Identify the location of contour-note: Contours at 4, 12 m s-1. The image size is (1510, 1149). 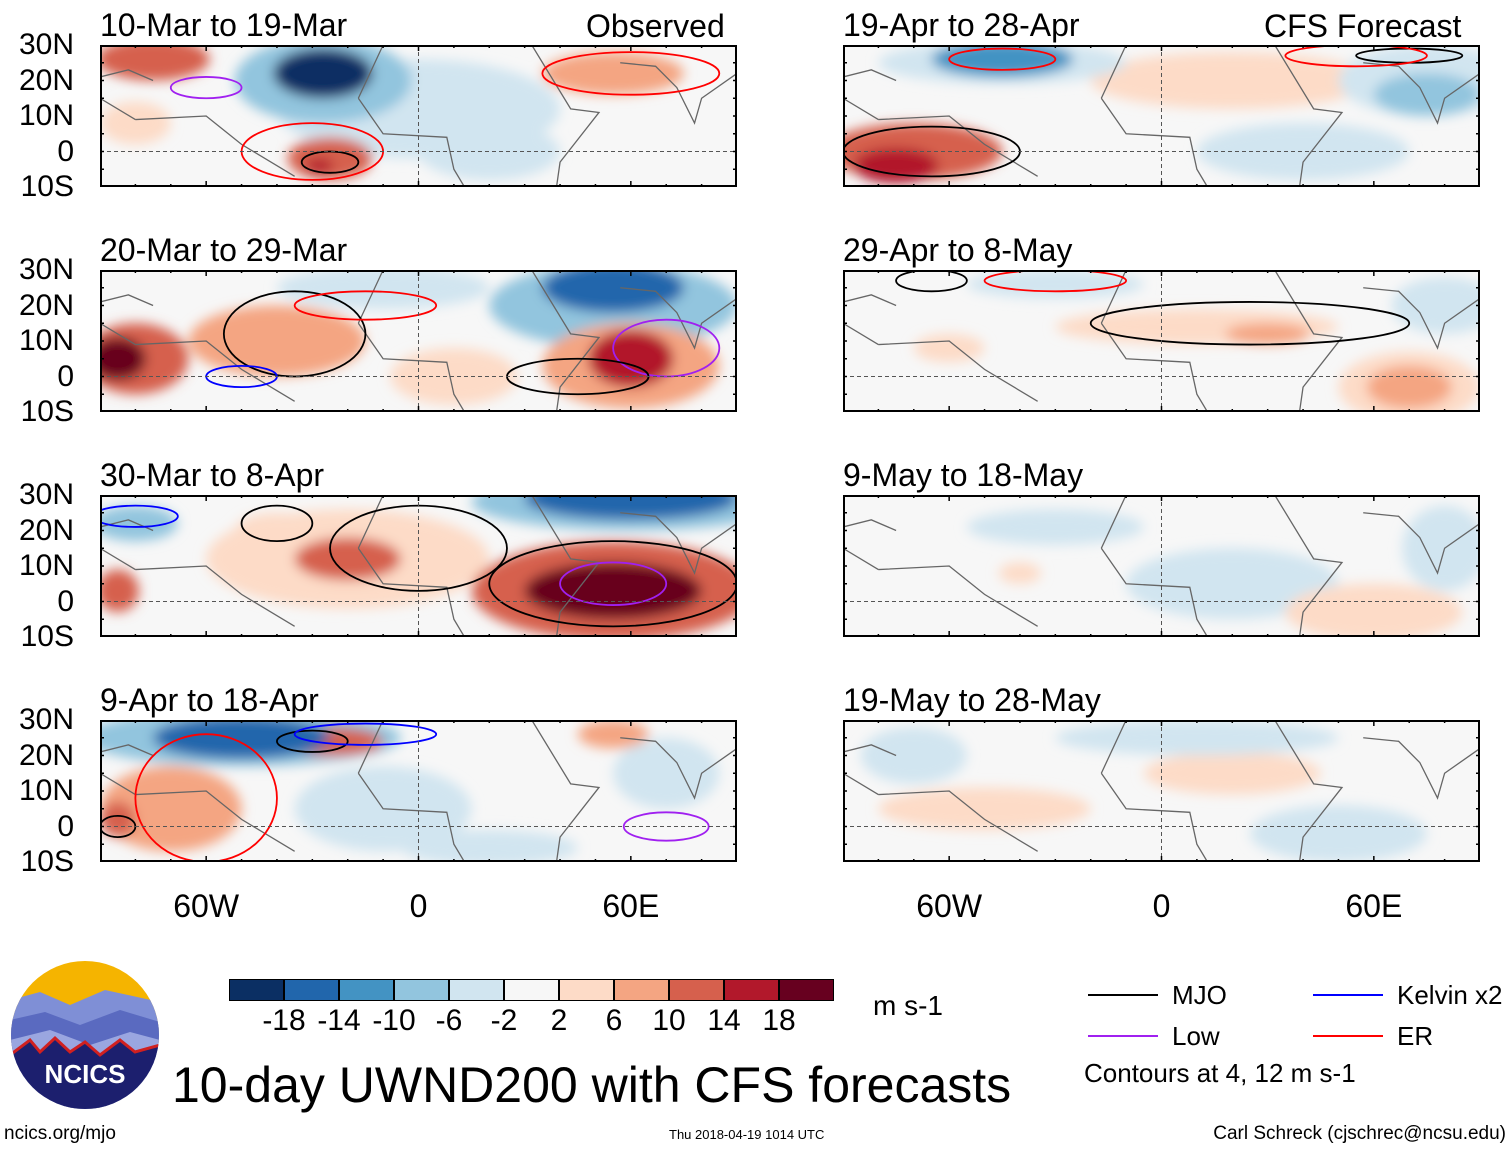
(1220, 1073).